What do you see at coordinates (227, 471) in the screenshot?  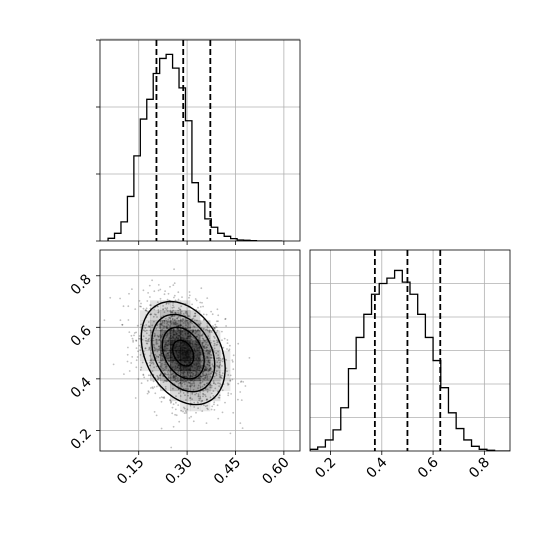 I see `joint-xtick-label: 0.45` at bounding box center [227, 471].